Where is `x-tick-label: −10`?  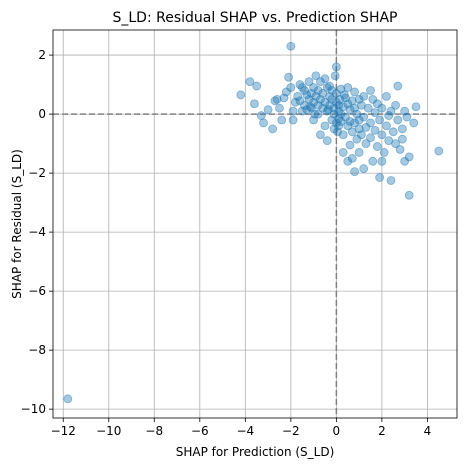
x-tick-label: −10 is located at coordinates (108, 431).